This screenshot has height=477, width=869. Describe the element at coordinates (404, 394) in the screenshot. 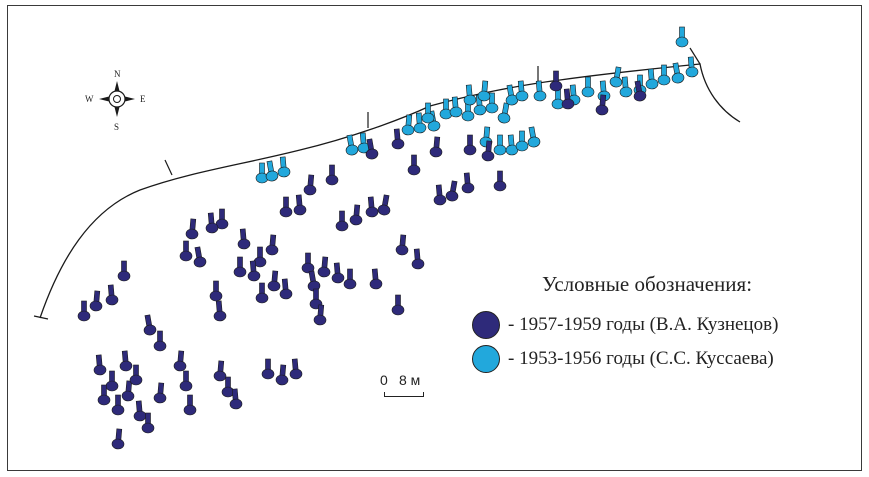

I see `scale-bar-line` at that location.